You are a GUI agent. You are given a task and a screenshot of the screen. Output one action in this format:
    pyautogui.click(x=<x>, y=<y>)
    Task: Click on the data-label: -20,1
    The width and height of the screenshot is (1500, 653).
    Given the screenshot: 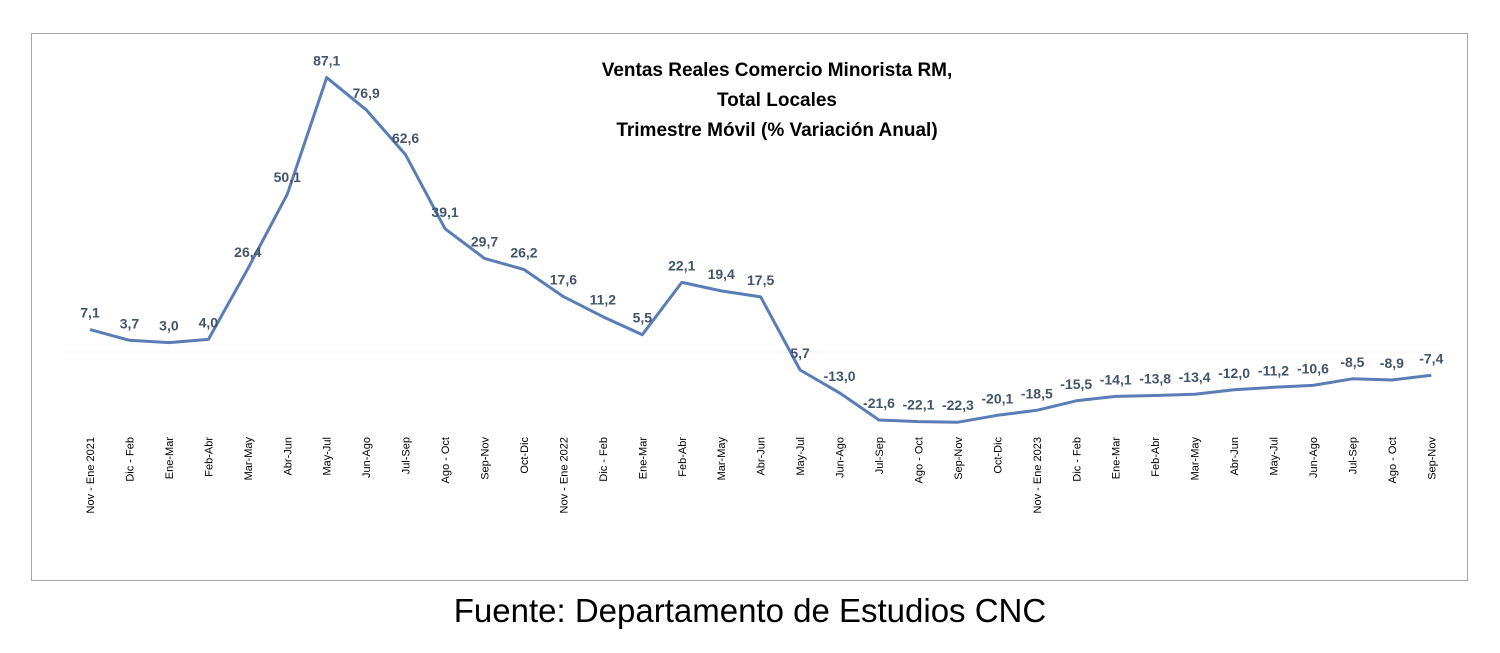 What is the action you would take?
    pyautogui.click(x=997, y=398)
    